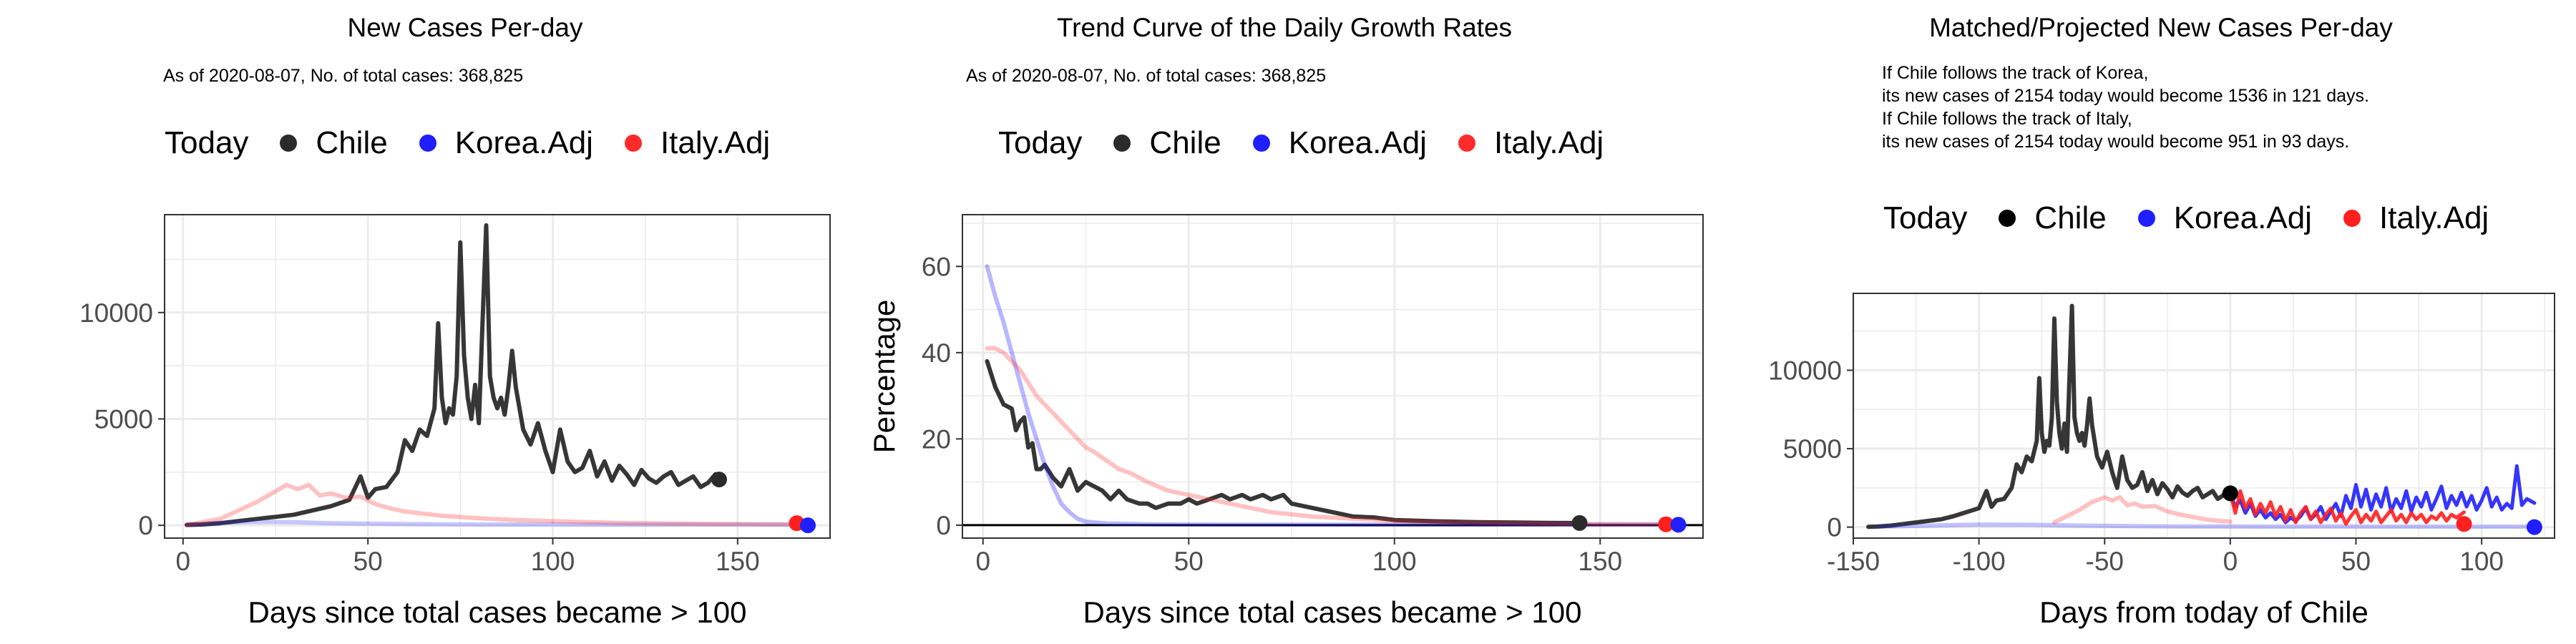  I want to click on chart-title: Trend Curve of the Daily Growth Rates, so click(1284, 27).